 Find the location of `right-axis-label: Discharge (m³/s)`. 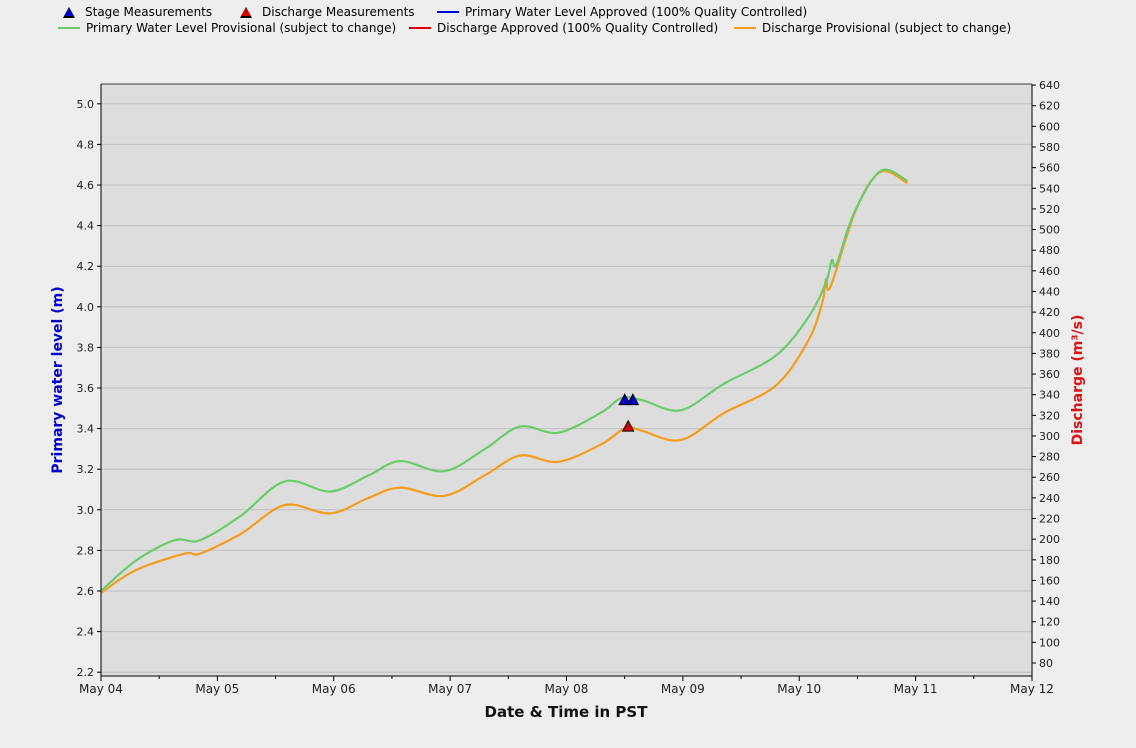

right-axis-label: Discharge (m³/s) is located at coordinates (1078, 380).